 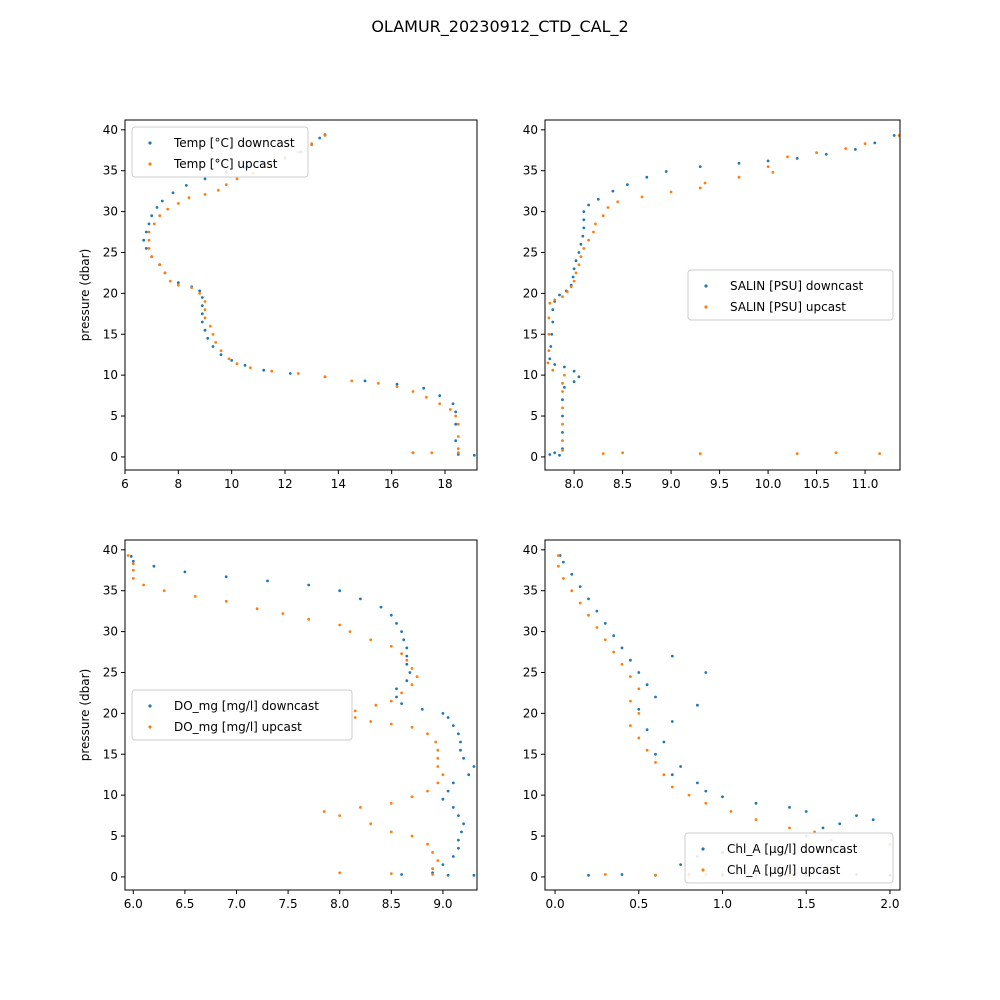 I want to click on x-tick-label: 7.5, so click(x=288, y=904).